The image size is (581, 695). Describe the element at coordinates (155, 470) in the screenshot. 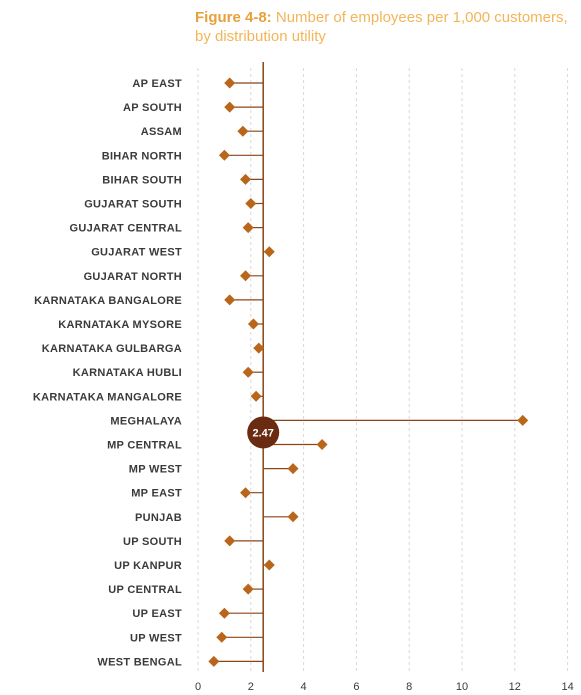

I see `category-label: MP WEST` at that location.